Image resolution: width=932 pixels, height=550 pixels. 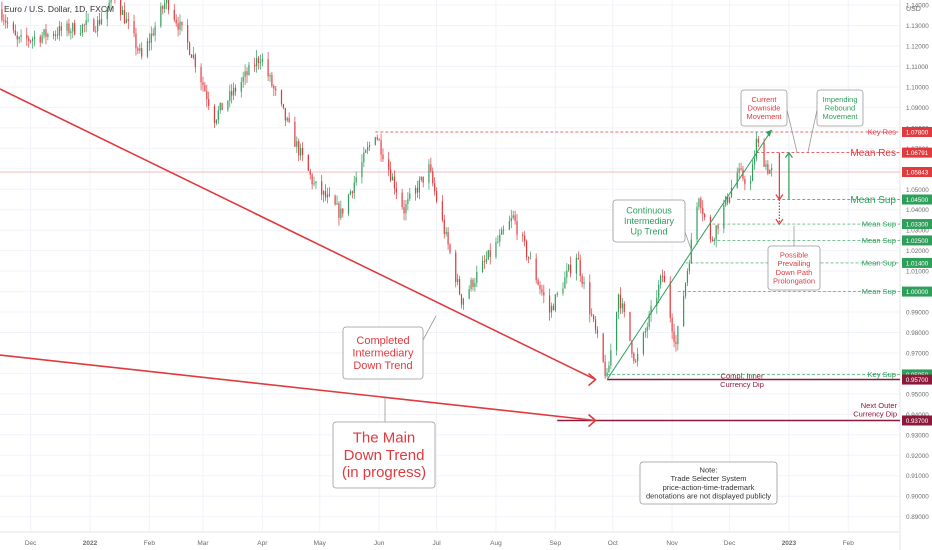 I want to click on price-tick-label: 1.02000, so click(x=917, y=251).